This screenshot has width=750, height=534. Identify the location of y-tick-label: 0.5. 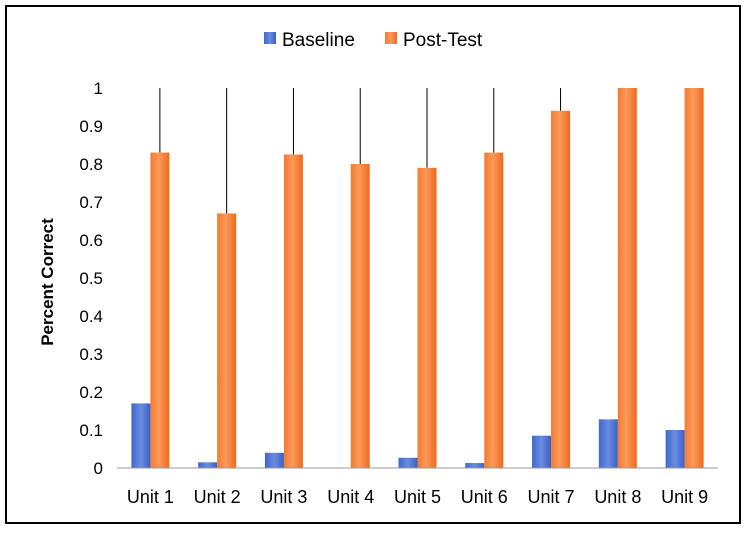
(91, 278).